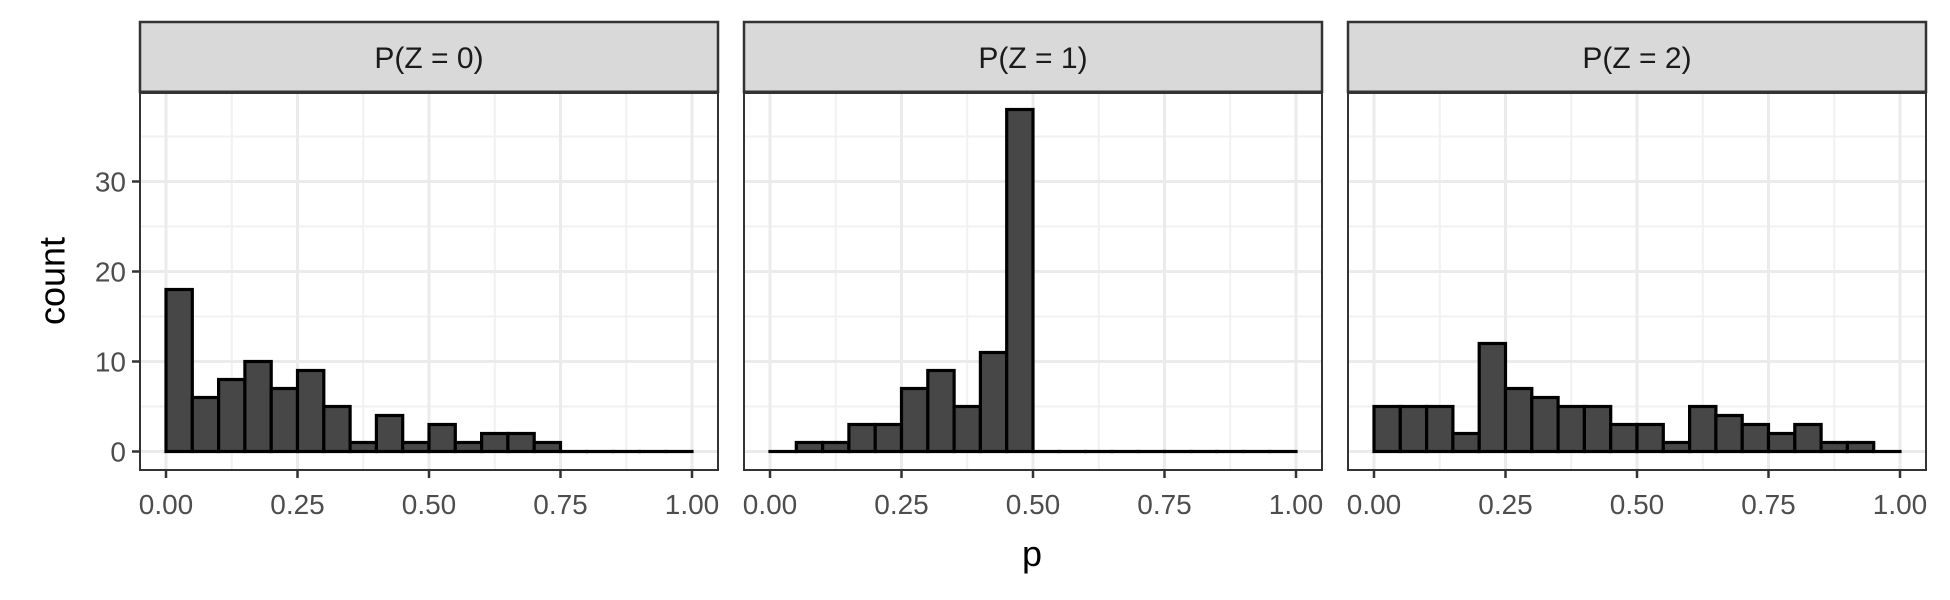  I want to click on x-axis-title: p, so click(1032, 553).